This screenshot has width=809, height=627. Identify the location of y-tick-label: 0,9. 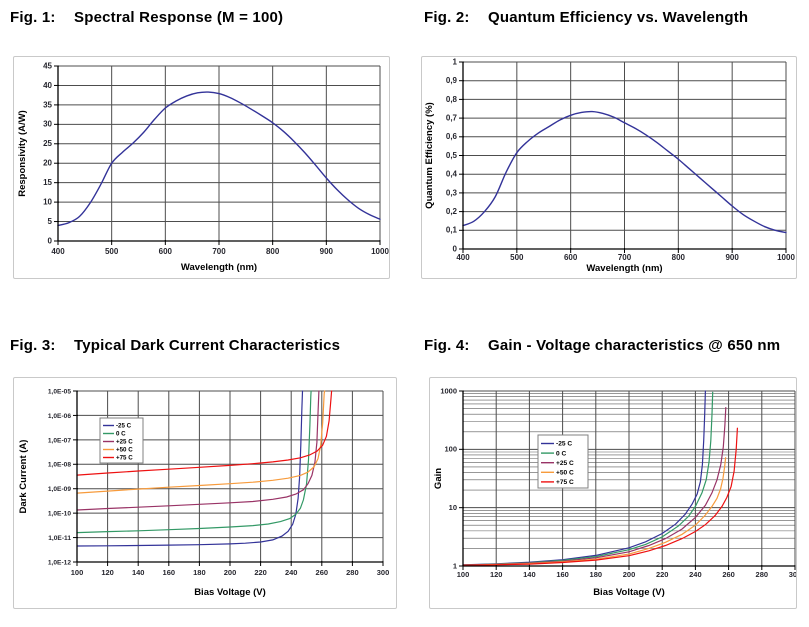
(452, 80).